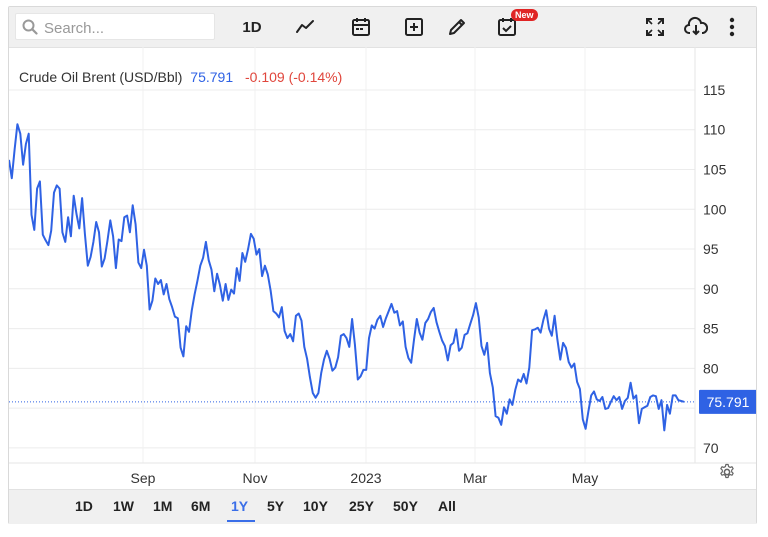 The width and height of the screenshot is (768, 537). Describe the element at coordinates (30, 27) in the screenshot. I see `search-icon` at that location.